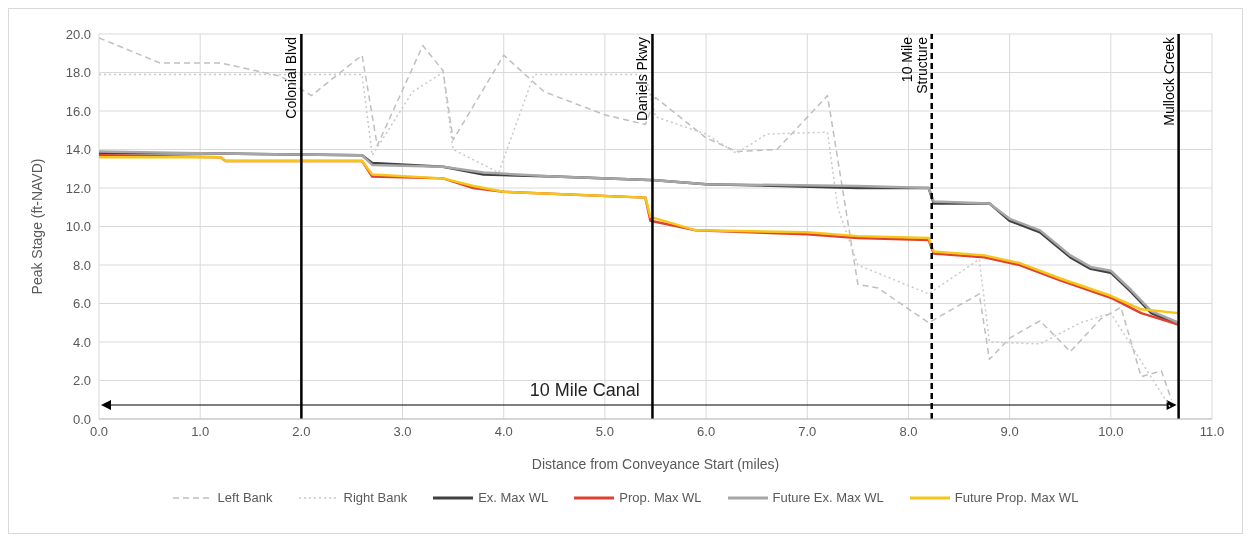 This screenshot has width=1251, height=550. Describe the element at coordinates (99, 432) in the screenshot. I see `x-tick-label: 0.0` at that location.